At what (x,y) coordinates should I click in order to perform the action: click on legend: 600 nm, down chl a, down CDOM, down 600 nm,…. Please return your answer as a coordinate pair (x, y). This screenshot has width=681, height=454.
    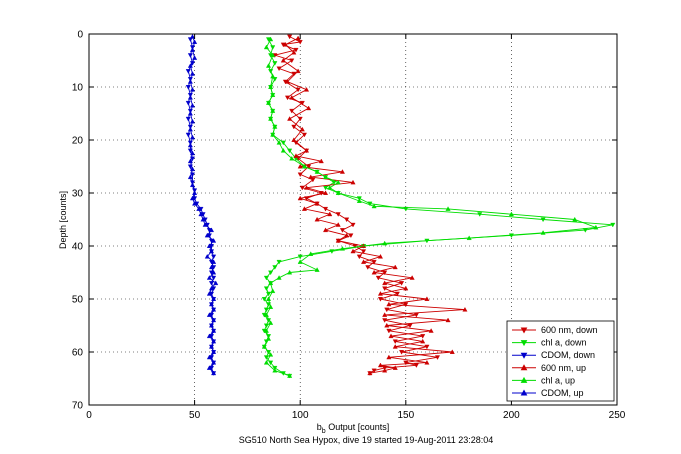
    Looking at the image, I should click on (560, 361).